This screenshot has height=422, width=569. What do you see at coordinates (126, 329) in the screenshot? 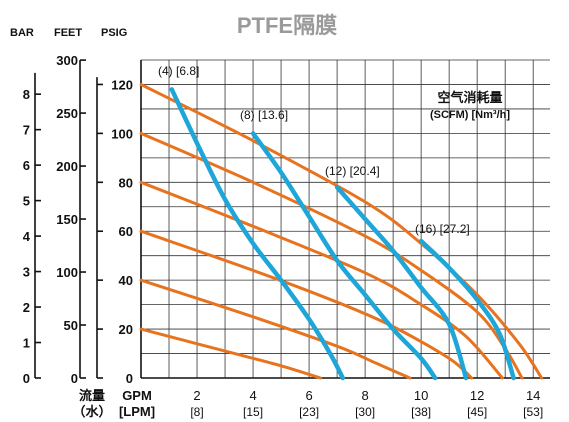
I see `psig-tick-label: 20` at bounding box center [126, 329].